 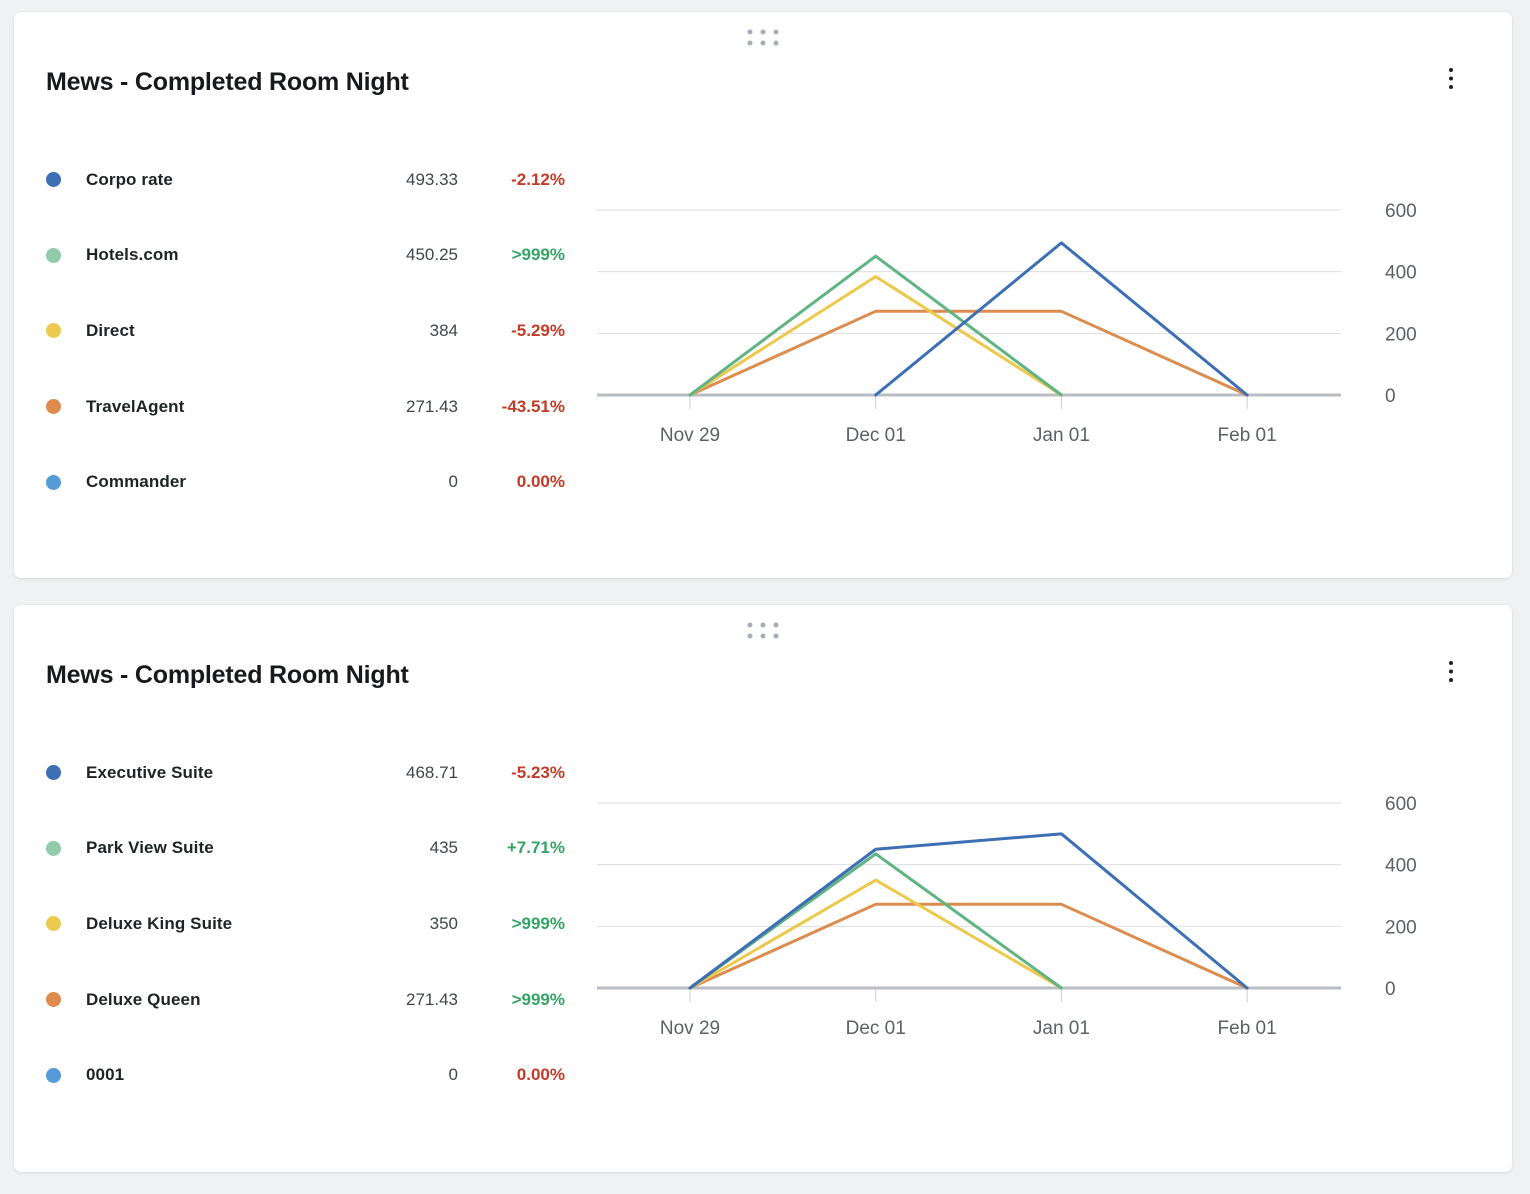 I want to click on series-change: -43.51%, so click(x=533, y=406).